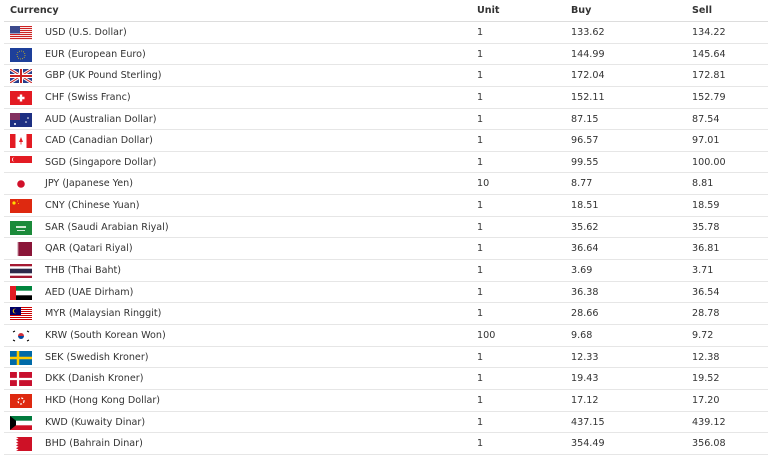  Describe the element at coordinates (21, 184) in the screenshot. I see `jp-flag-icon` at that location.